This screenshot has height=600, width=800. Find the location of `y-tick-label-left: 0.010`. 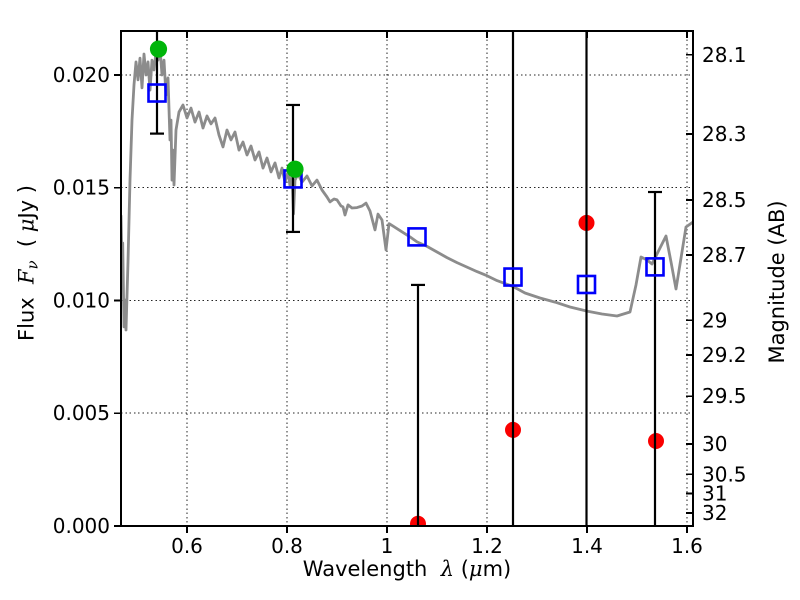

y-tick-label-left: 0.010 is located at coordinates (81, 300).